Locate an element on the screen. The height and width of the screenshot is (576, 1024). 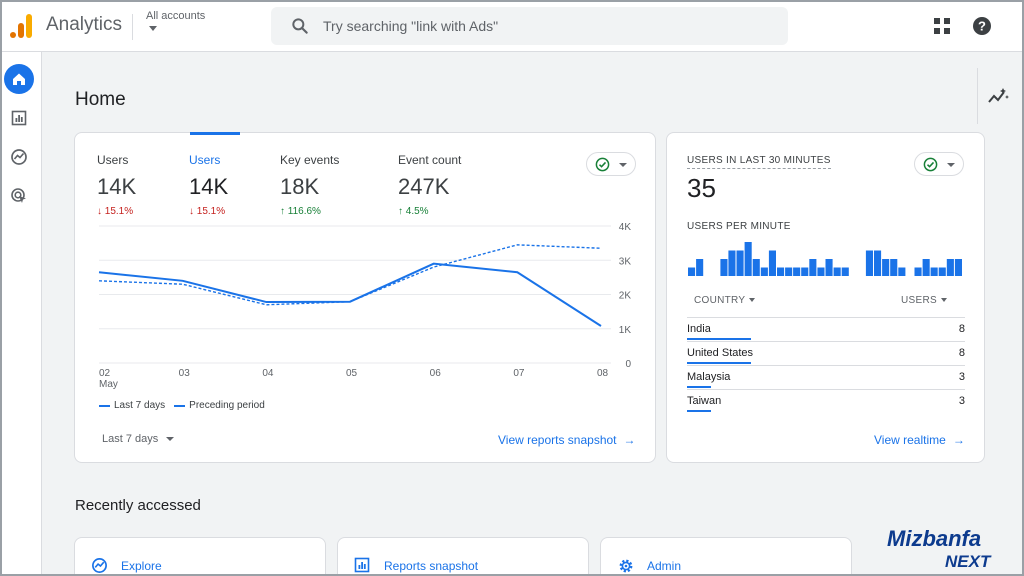
legend-previous: Preceding period is located at coordinates (227, 405).